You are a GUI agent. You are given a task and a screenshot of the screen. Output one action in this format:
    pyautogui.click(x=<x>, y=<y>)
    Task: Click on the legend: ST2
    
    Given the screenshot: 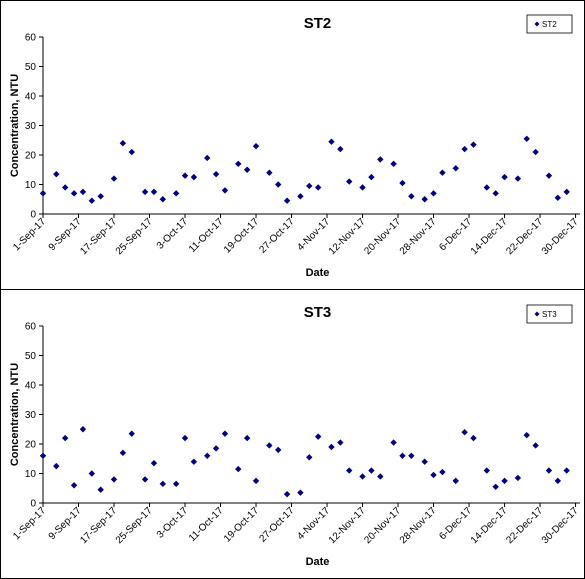 What is the action you would take?
    pyautogui.click(x=549, y=24)
    